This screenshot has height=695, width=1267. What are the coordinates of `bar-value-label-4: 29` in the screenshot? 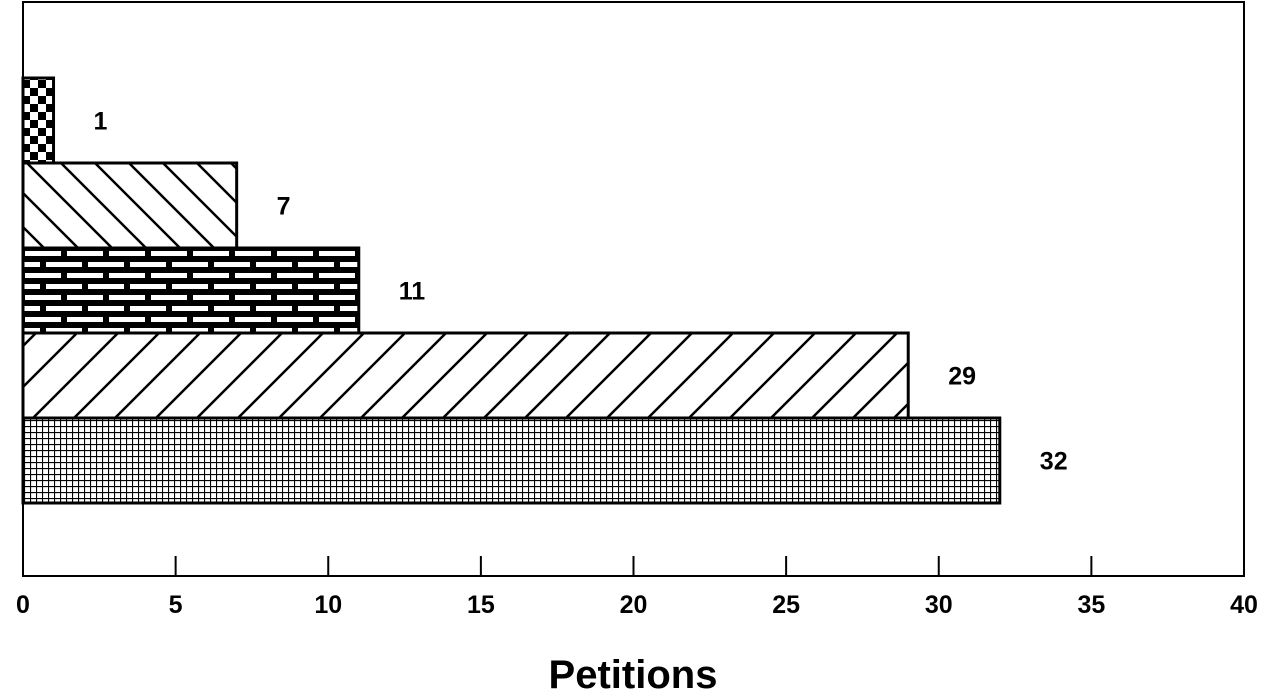 It's located at (962, 377).